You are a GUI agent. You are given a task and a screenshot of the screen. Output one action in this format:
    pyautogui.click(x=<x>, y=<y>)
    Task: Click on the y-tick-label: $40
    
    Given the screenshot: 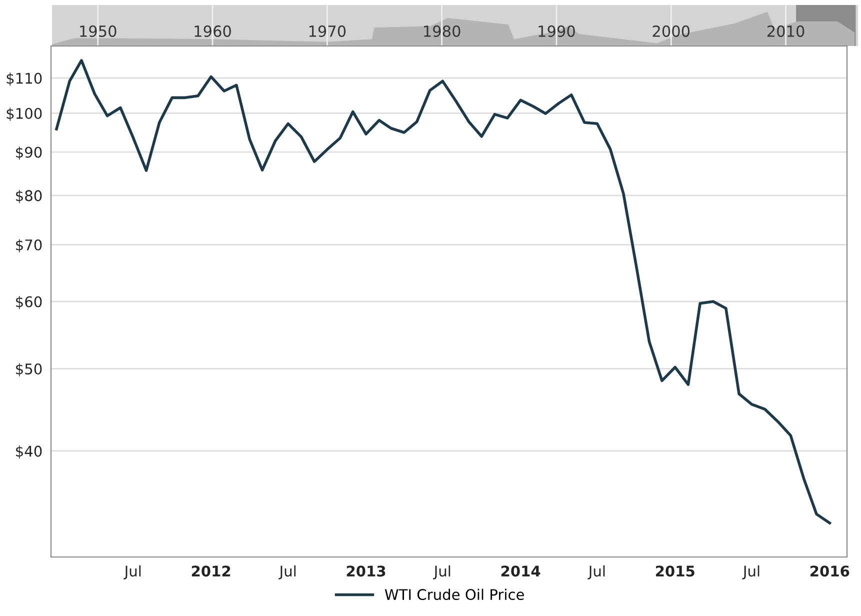 What is the action you would take?
    pyautogui.click(x=29, y=452)
    